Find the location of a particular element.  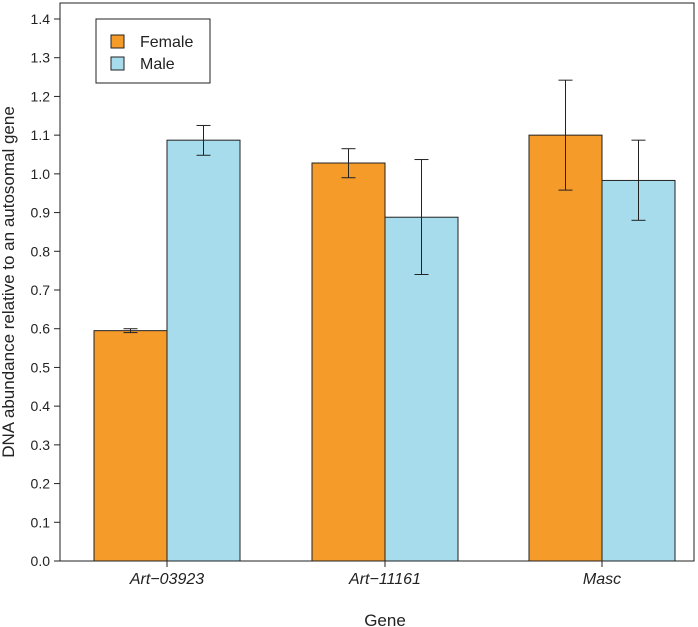

y-tick-label-0.1: 0.1 is located at coordinates (41, 522).